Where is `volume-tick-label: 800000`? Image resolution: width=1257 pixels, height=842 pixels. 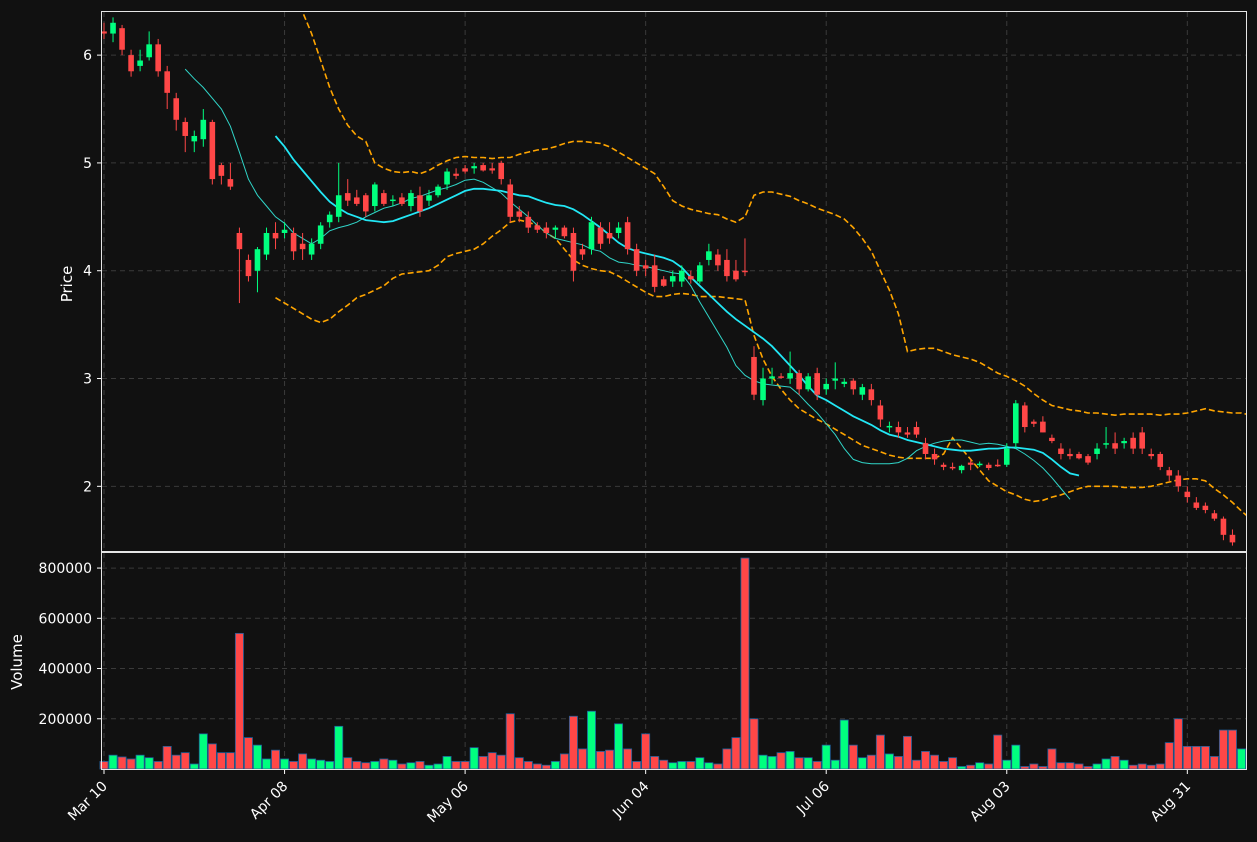 volume-tick-label: 800000 is located at coordinates (65, 569).